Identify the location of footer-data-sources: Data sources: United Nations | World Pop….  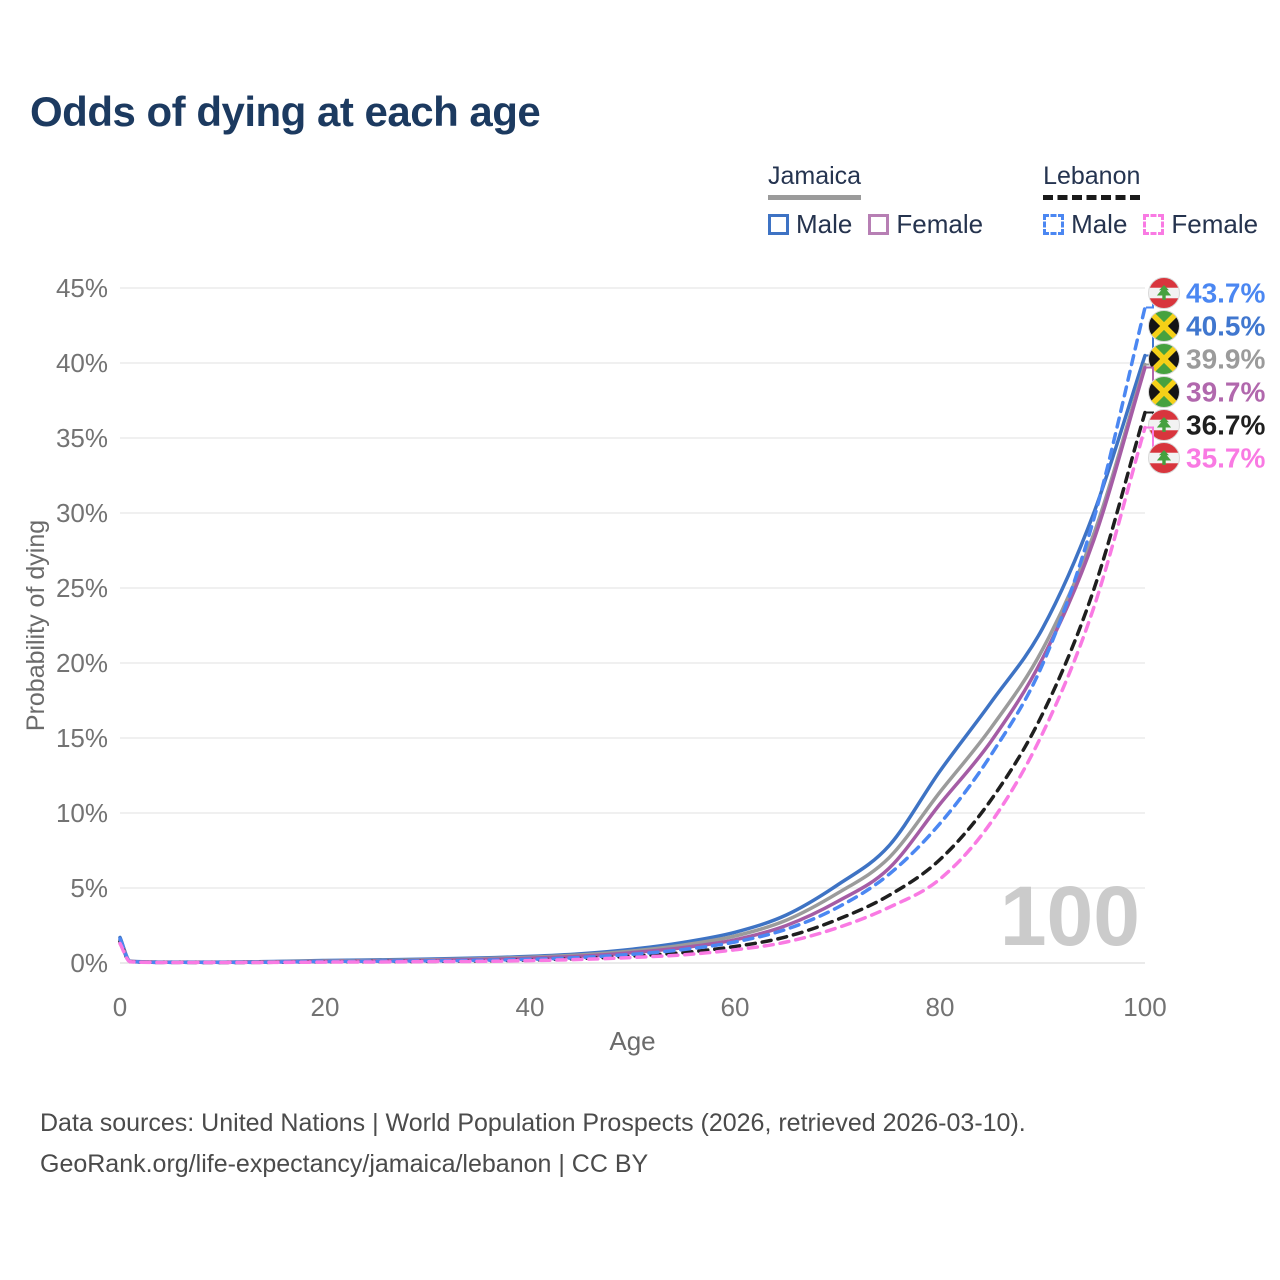
(533, 1123).